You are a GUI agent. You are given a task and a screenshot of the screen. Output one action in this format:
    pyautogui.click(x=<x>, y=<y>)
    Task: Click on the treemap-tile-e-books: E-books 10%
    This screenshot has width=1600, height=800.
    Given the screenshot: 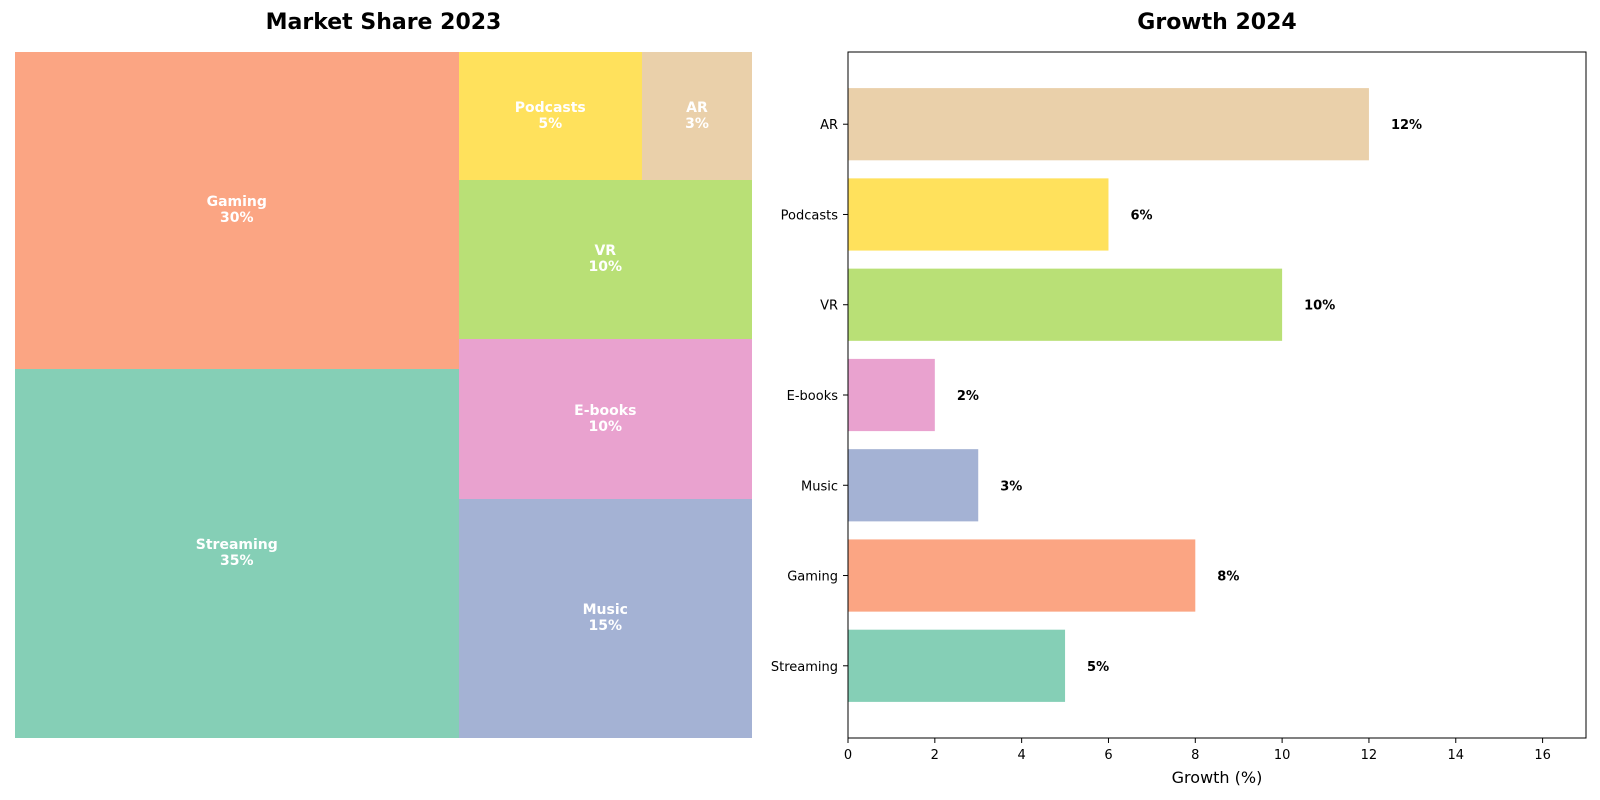 What is the action you would take?
    pyautogui.click(x=605, y=419)
    